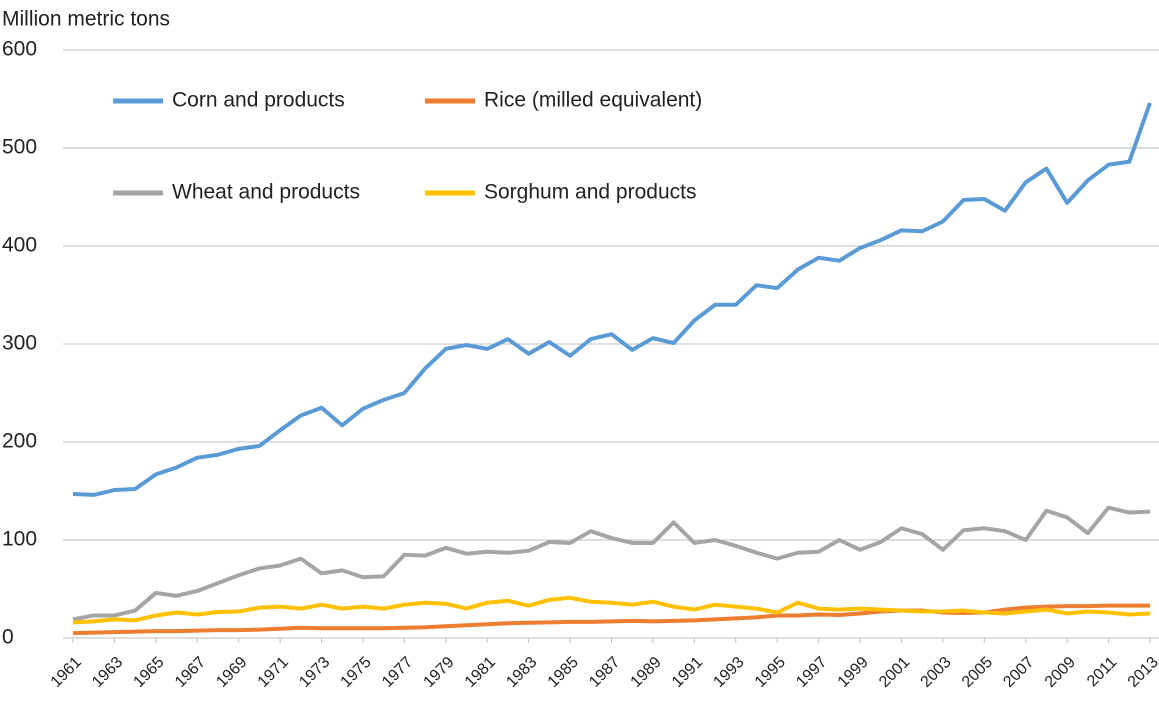 The width and height of the screenshot is (1159, 702). What do you see at coordinates (1018, 672) in the screenshot?
I see `x-tick-label: 2007` at bounding box center [1018, 672].